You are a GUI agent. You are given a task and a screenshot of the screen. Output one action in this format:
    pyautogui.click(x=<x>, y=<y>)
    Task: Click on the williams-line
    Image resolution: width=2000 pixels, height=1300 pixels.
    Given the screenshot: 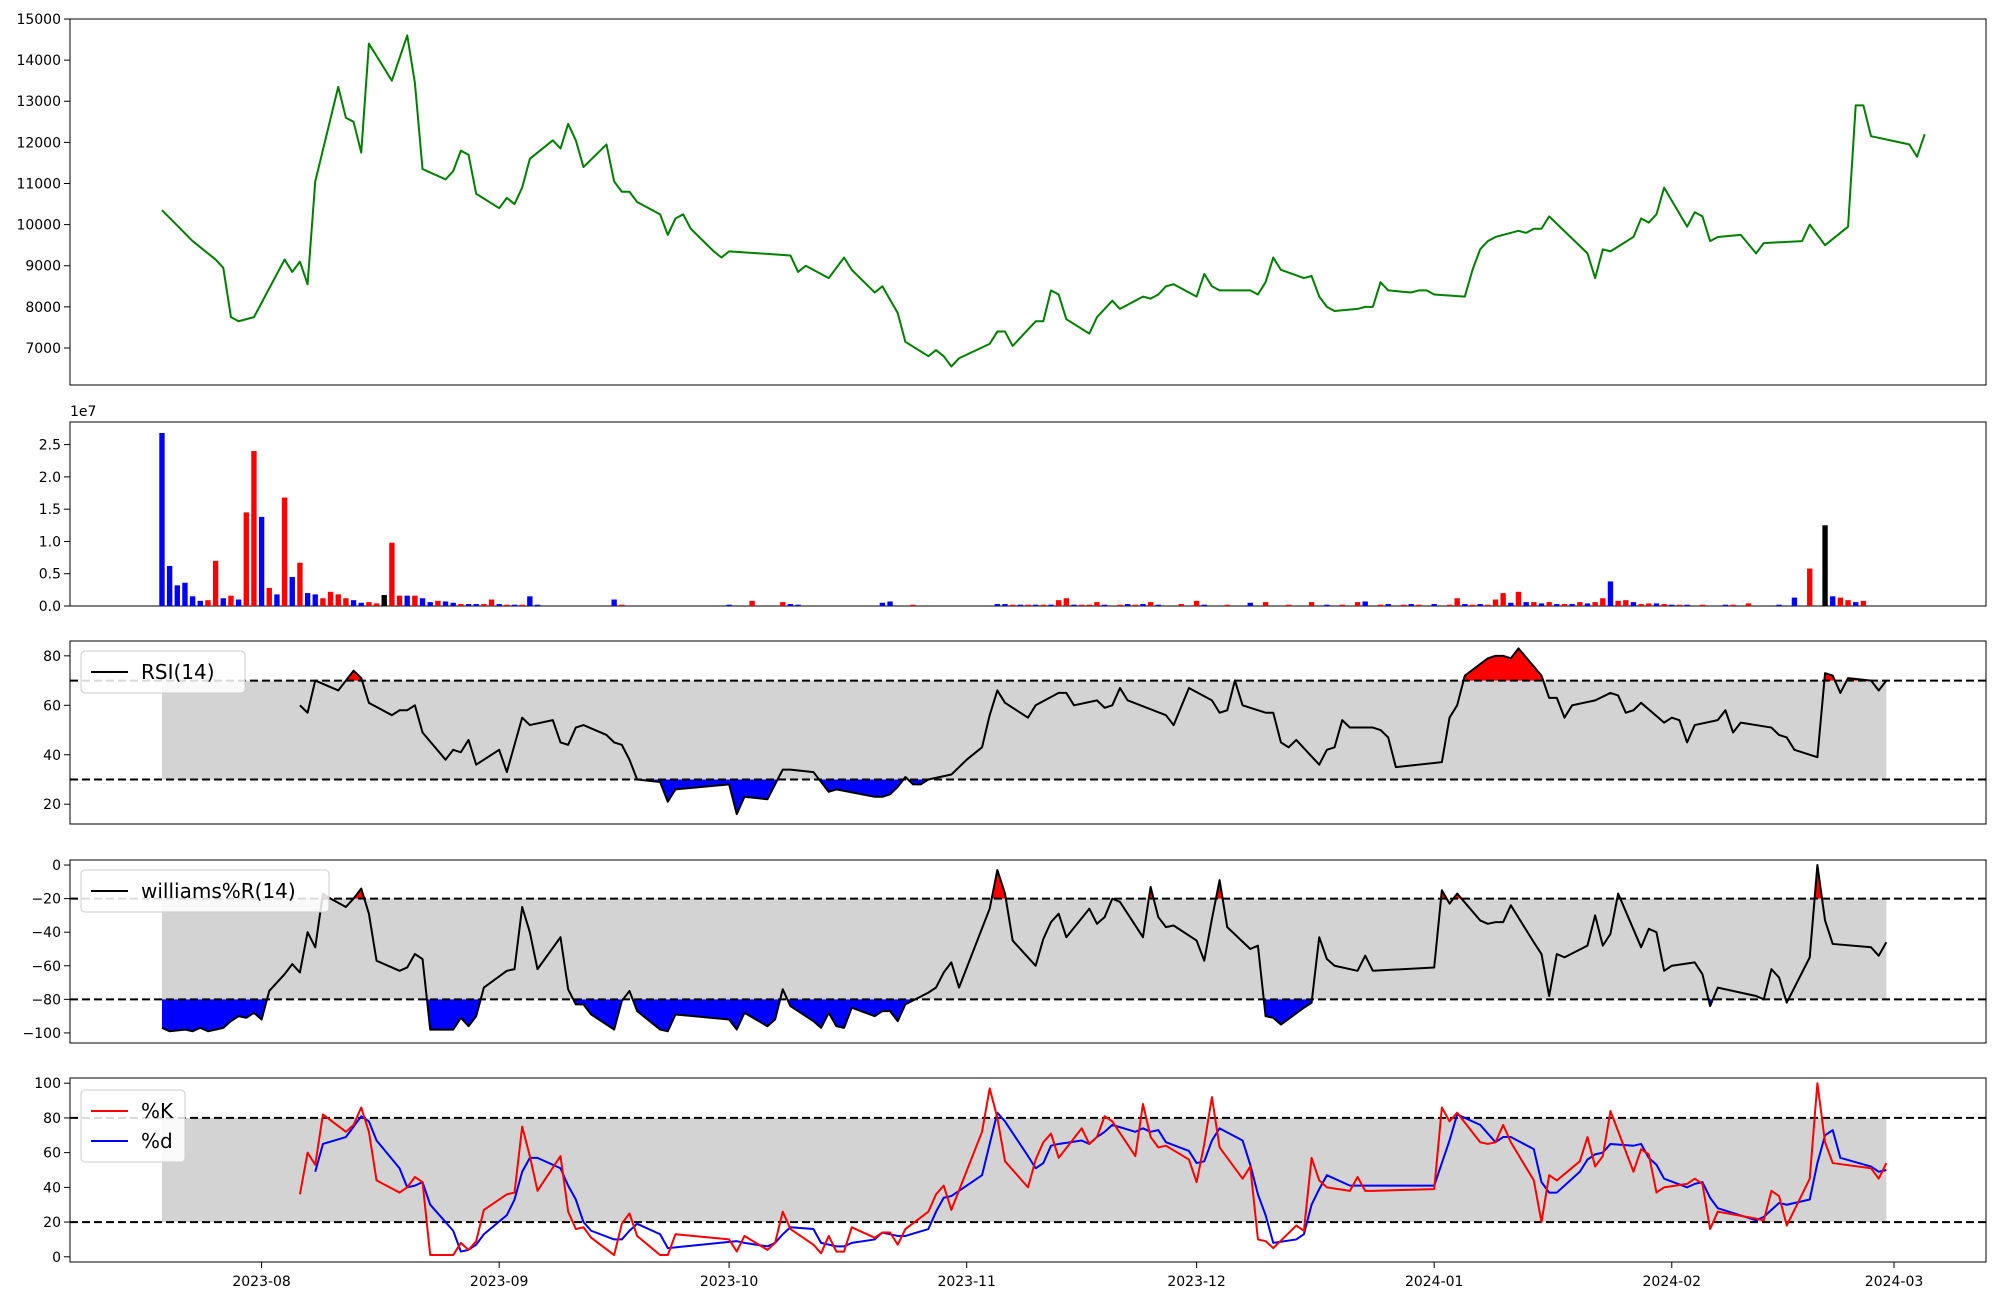 What is the action you would take?
    pyautogui.click(x=1024, y=948)
    